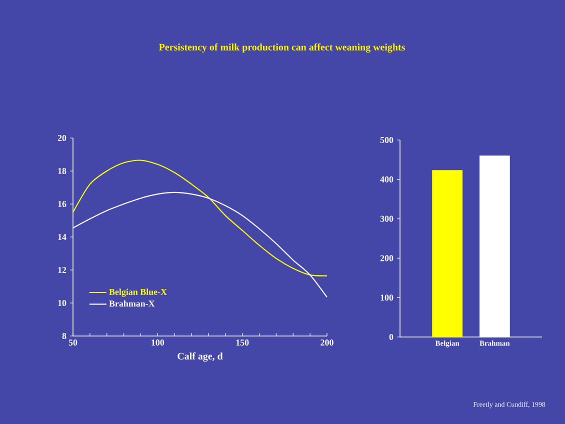  What do you see at coordinates (391, 337) in the screenshot?
I see `y-tick-label: 0` at bounding box center [391, 337].